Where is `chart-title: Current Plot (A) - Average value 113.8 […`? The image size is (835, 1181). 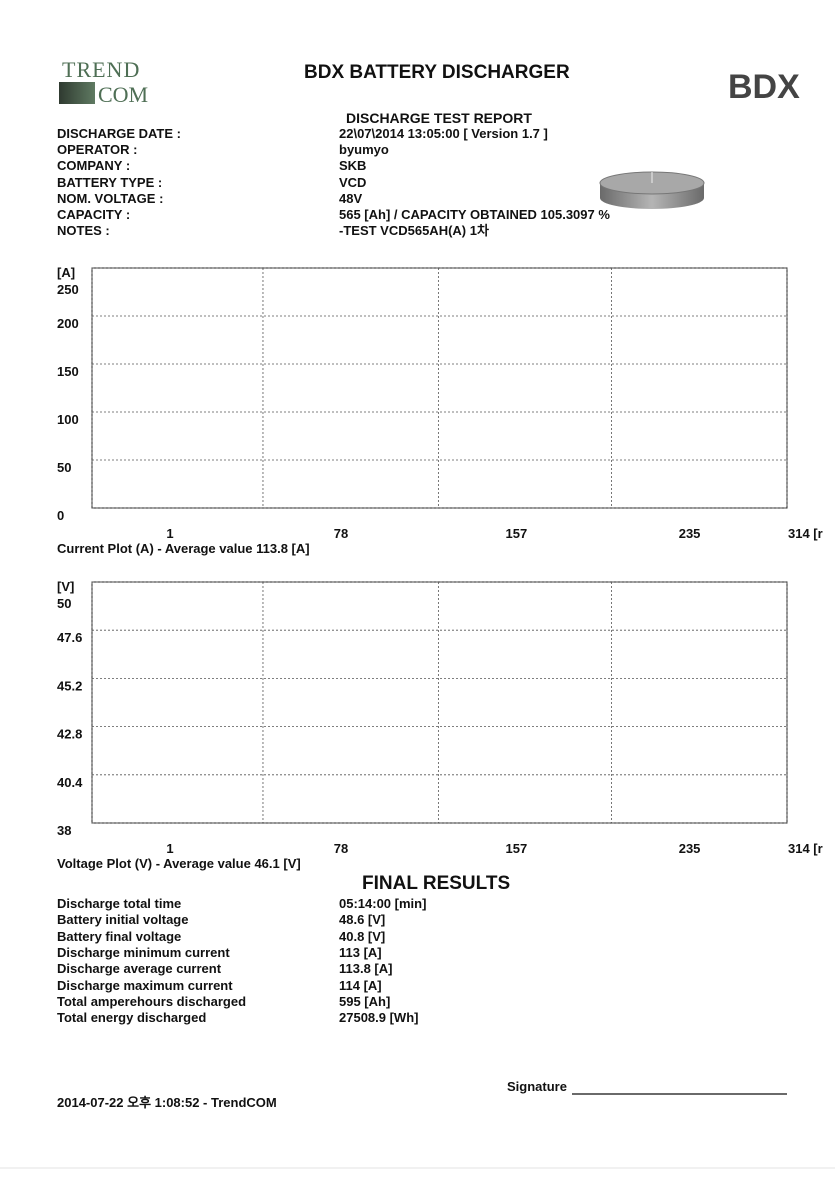 chart-title: Current Plot (A) - Average value 113.8 [… is located at coordinates (183, 548).